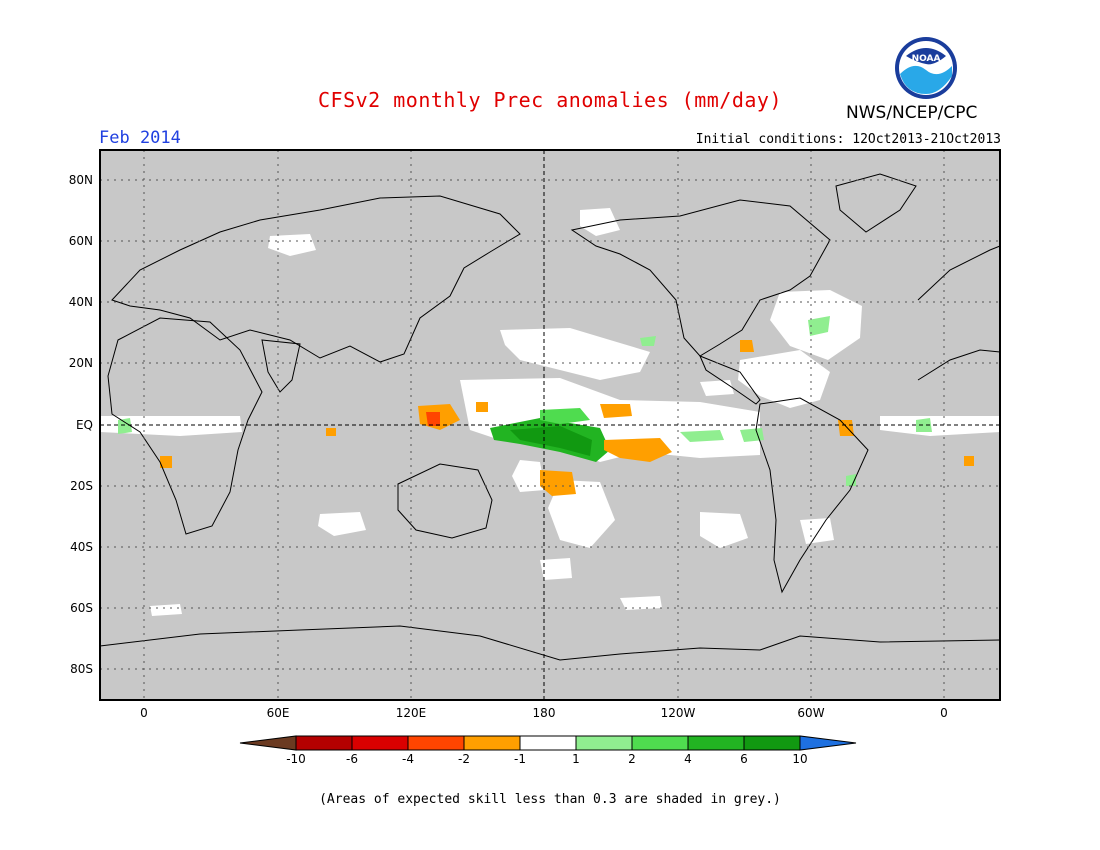  I want to click on lat-label: 60S, so click(81, 608).